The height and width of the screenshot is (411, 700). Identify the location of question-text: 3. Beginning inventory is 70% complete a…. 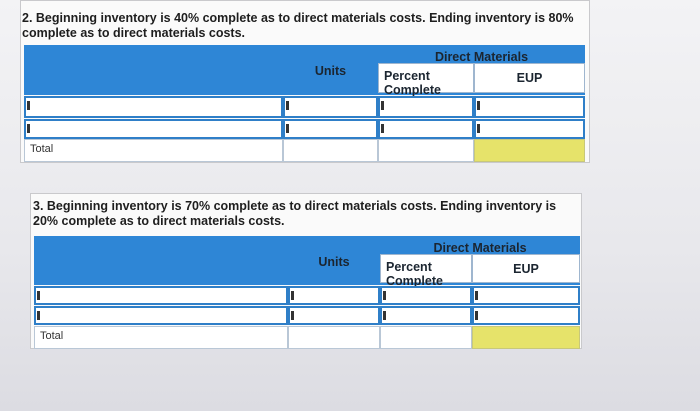
(295, 213).